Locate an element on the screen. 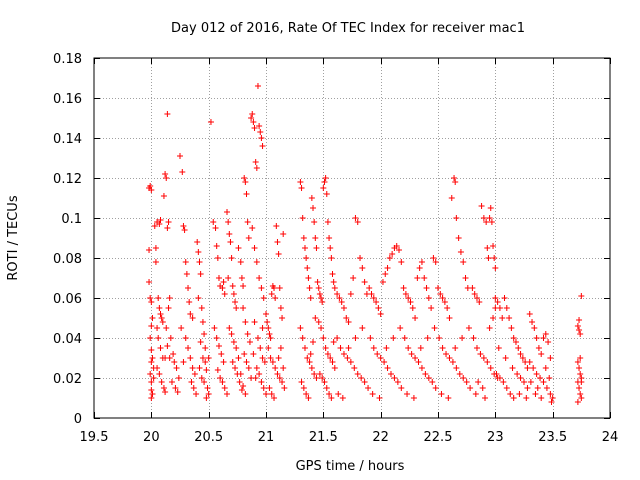 The height and width of the screenshot is (480, 640). y-tick-label: 0.04 is located at coordinates (67, 339).